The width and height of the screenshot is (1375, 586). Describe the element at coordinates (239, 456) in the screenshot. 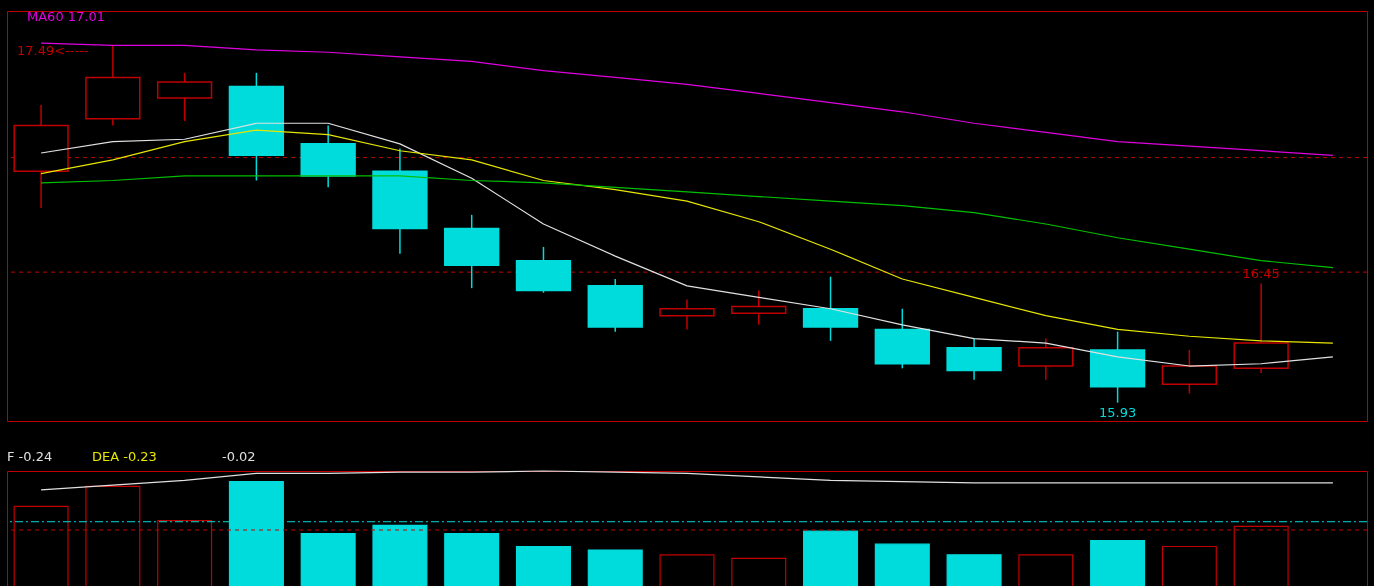

I see `text: -0.02` at that location.